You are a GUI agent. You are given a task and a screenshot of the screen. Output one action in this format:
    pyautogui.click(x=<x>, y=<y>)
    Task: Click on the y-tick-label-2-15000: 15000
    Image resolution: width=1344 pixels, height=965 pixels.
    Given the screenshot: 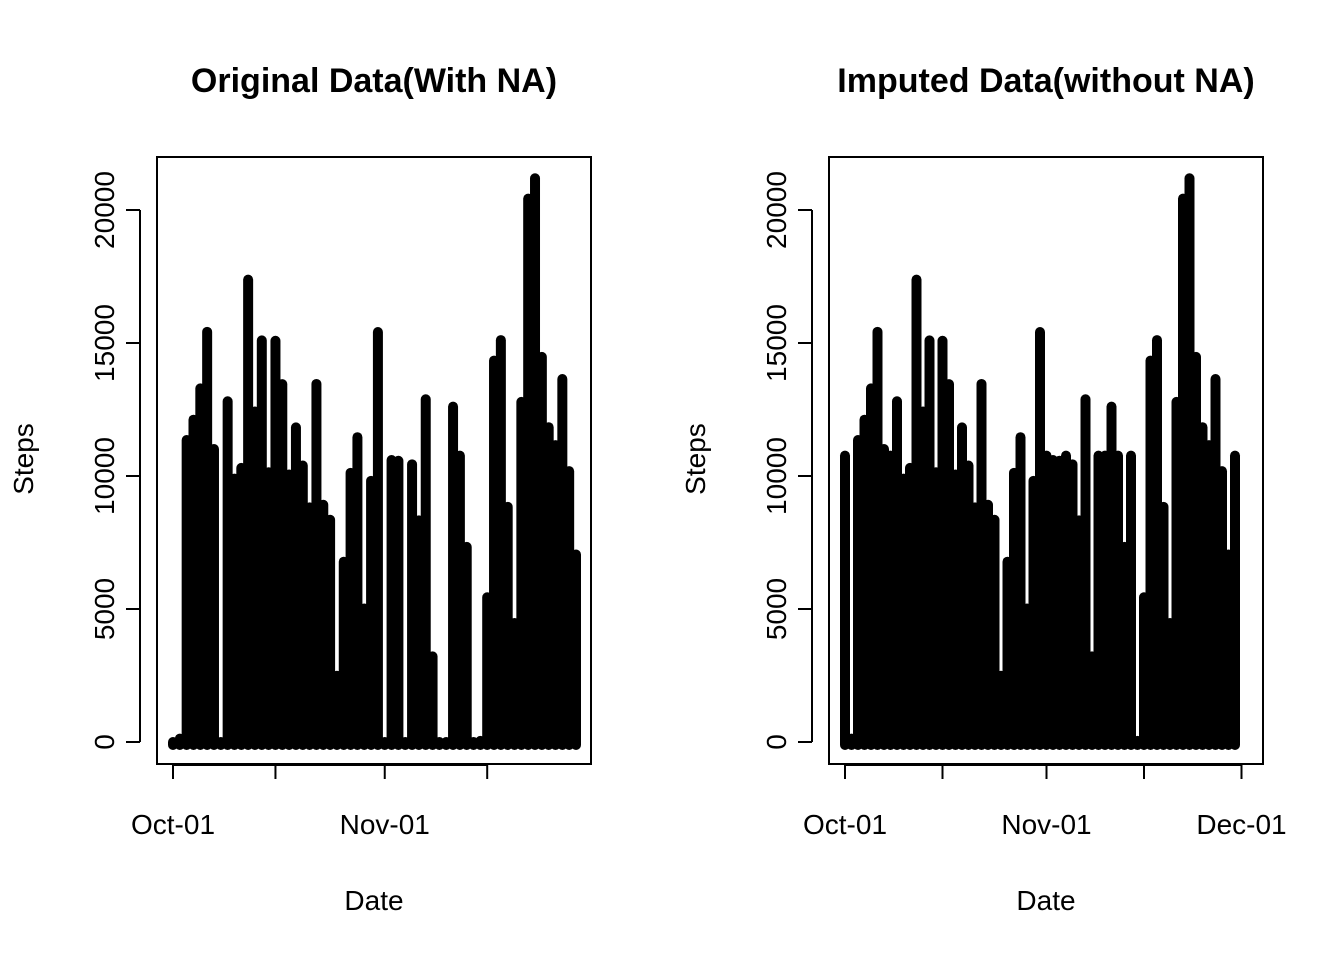 What is the action you would take?
    pyautogui.click(x=776, y=343)
    